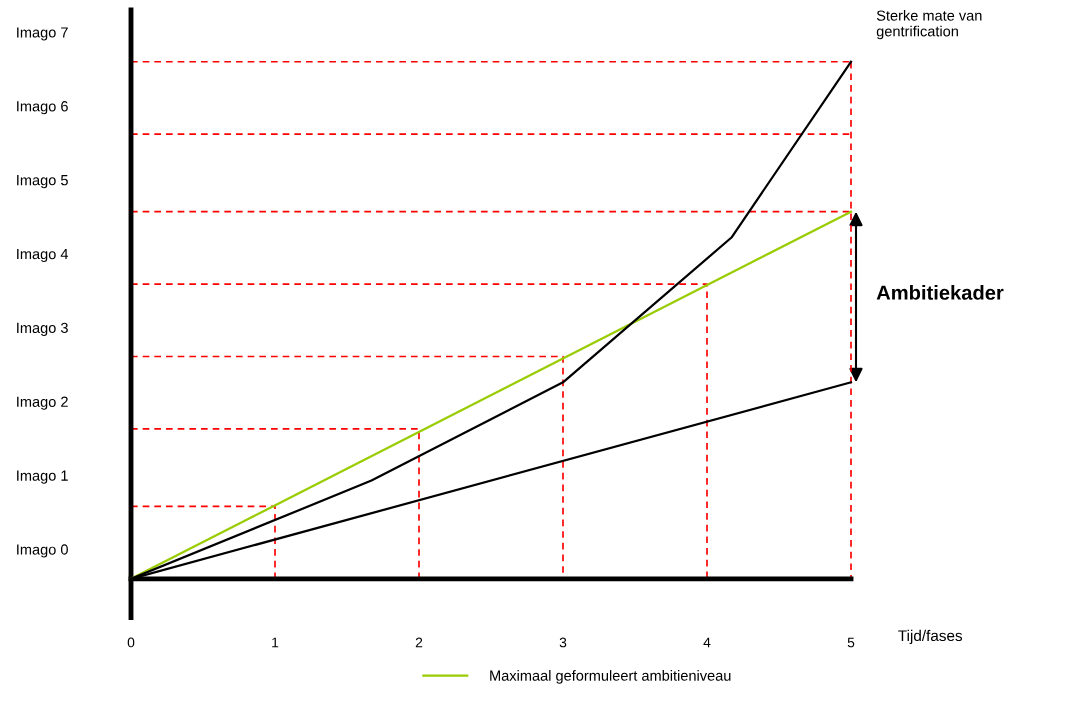 This screenshot has width=1065, height=724. What do you see at coordinates (940, 292) in the screenshot?
I see `text: Ambitiekader` at bounding box center [940, 292].